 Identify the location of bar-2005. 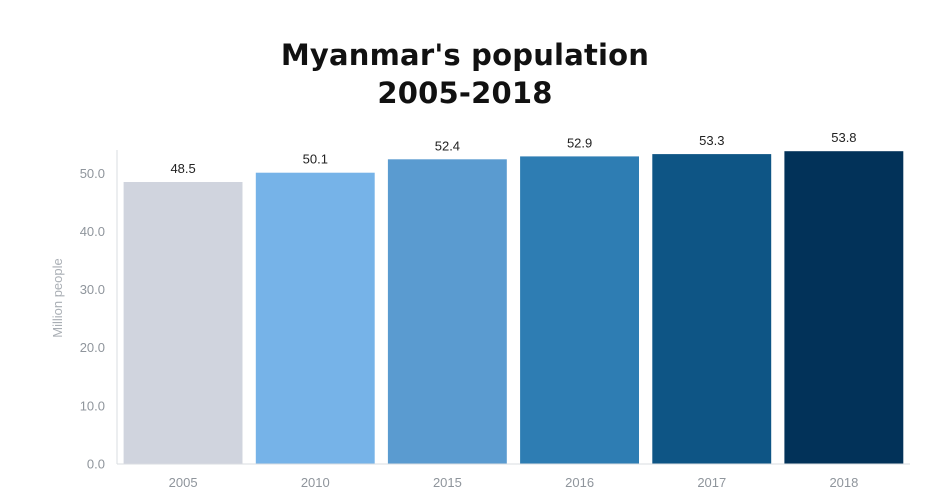
(183, 323).